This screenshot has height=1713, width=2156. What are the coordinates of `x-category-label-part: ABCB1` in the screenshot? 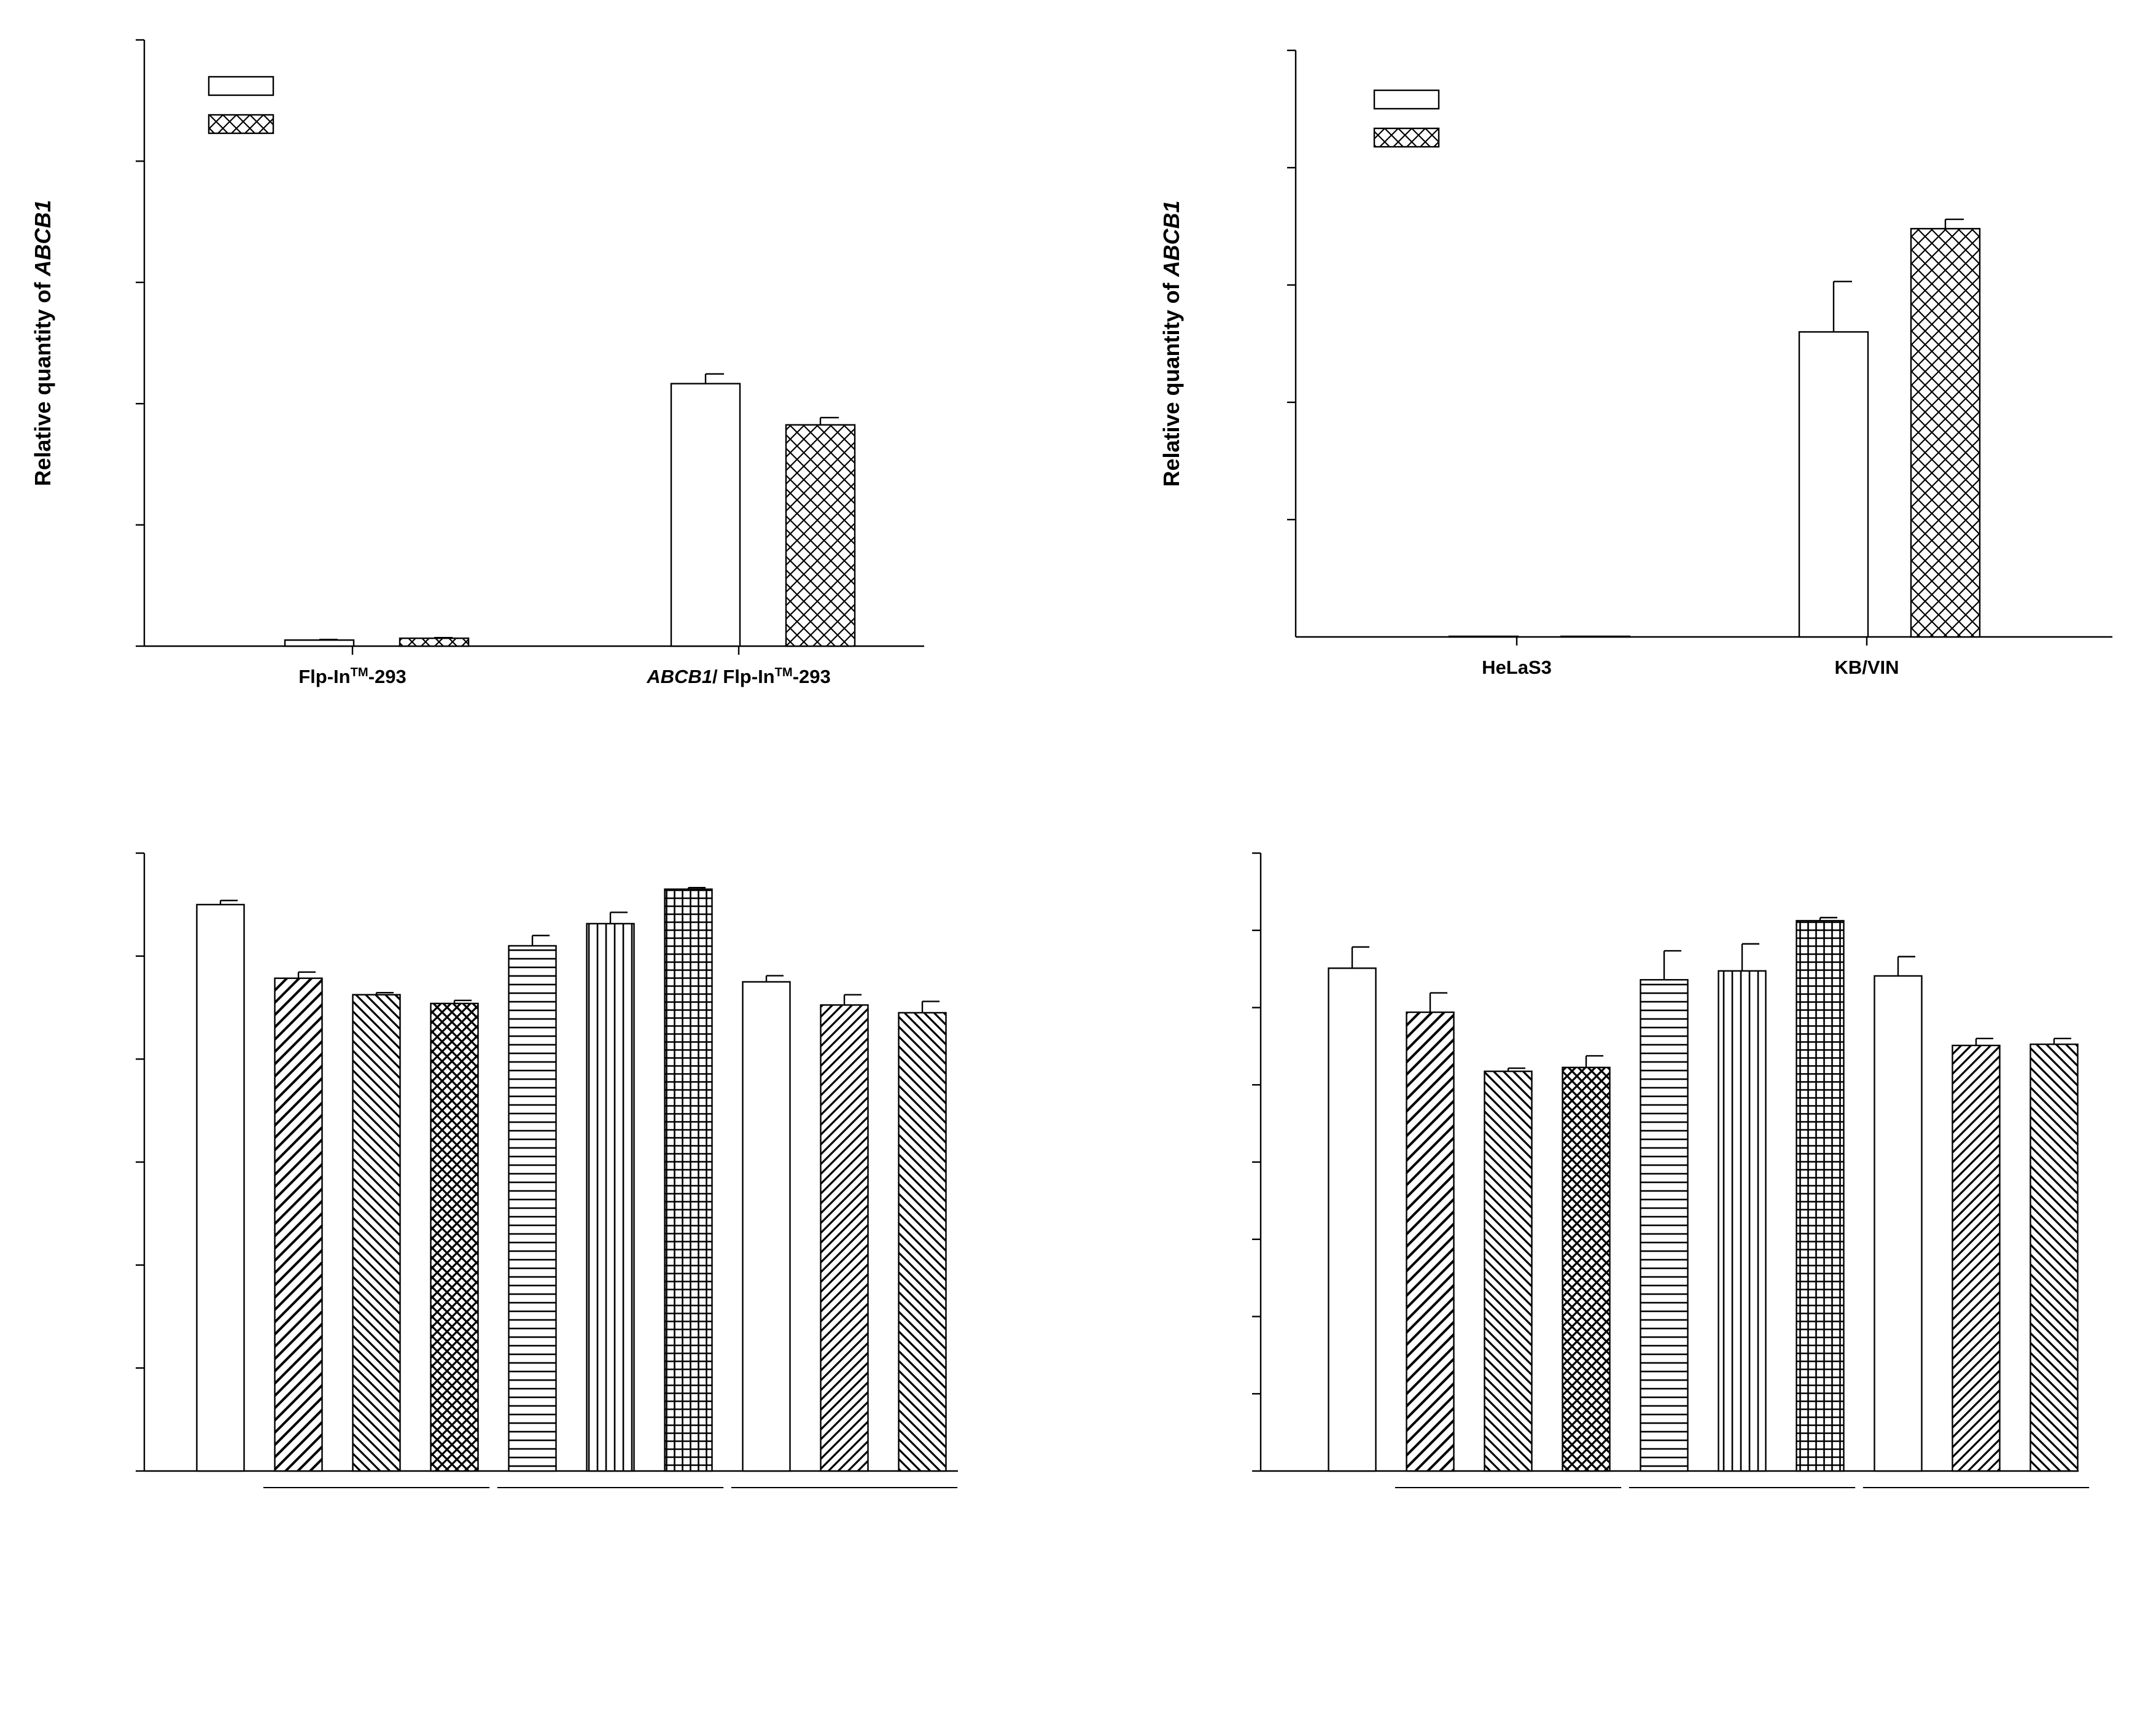 It's located at (679, 676).